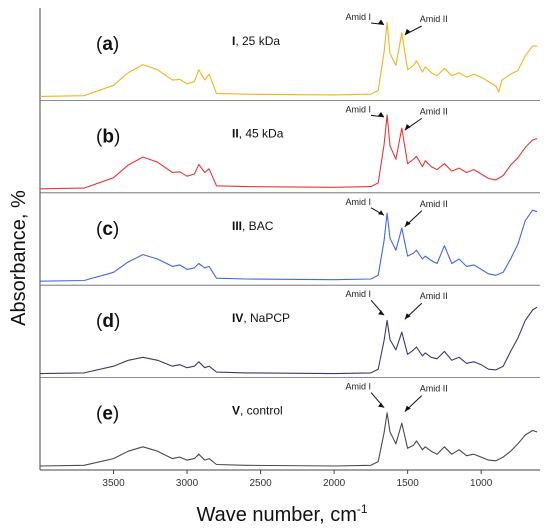 This screenshot has width=550, height=530. What do you see at coordinates (258, 226) in the screenshot?
I see `sample-label-text: , BAC` at bounding box center [258, 226].